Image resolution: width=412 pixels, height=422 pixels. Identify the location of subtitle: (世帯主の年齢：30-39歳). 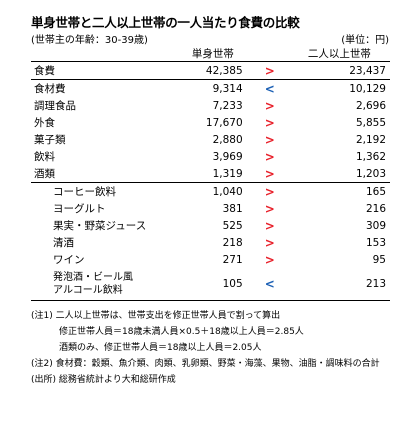
(89, 40).